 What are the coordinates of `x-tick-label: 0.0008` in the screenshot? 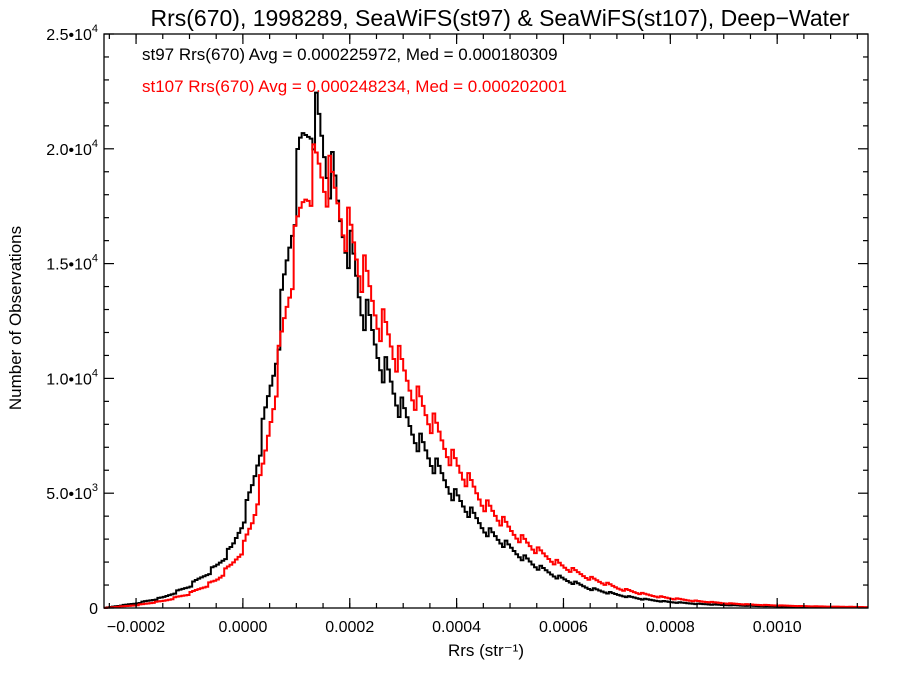 It's located at (670, 627).